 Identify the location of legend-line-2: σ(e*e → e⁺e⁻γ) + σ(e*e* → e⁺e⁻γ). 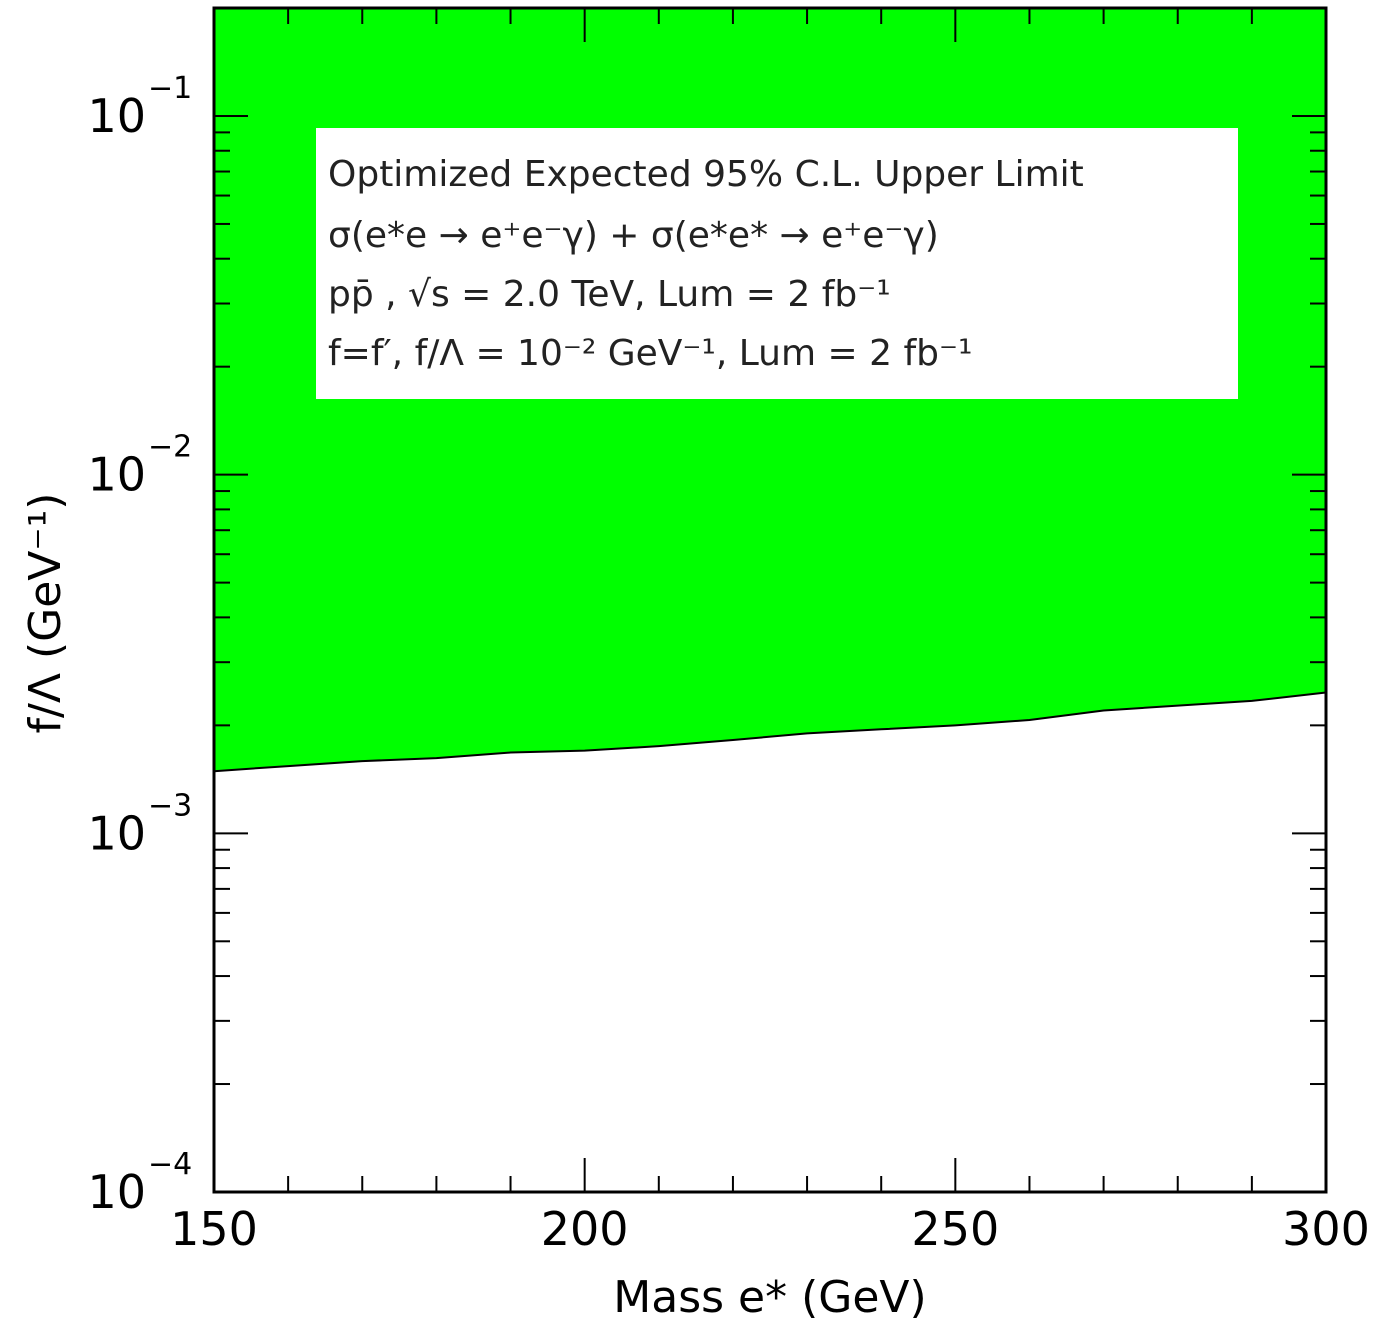
(633, 235).